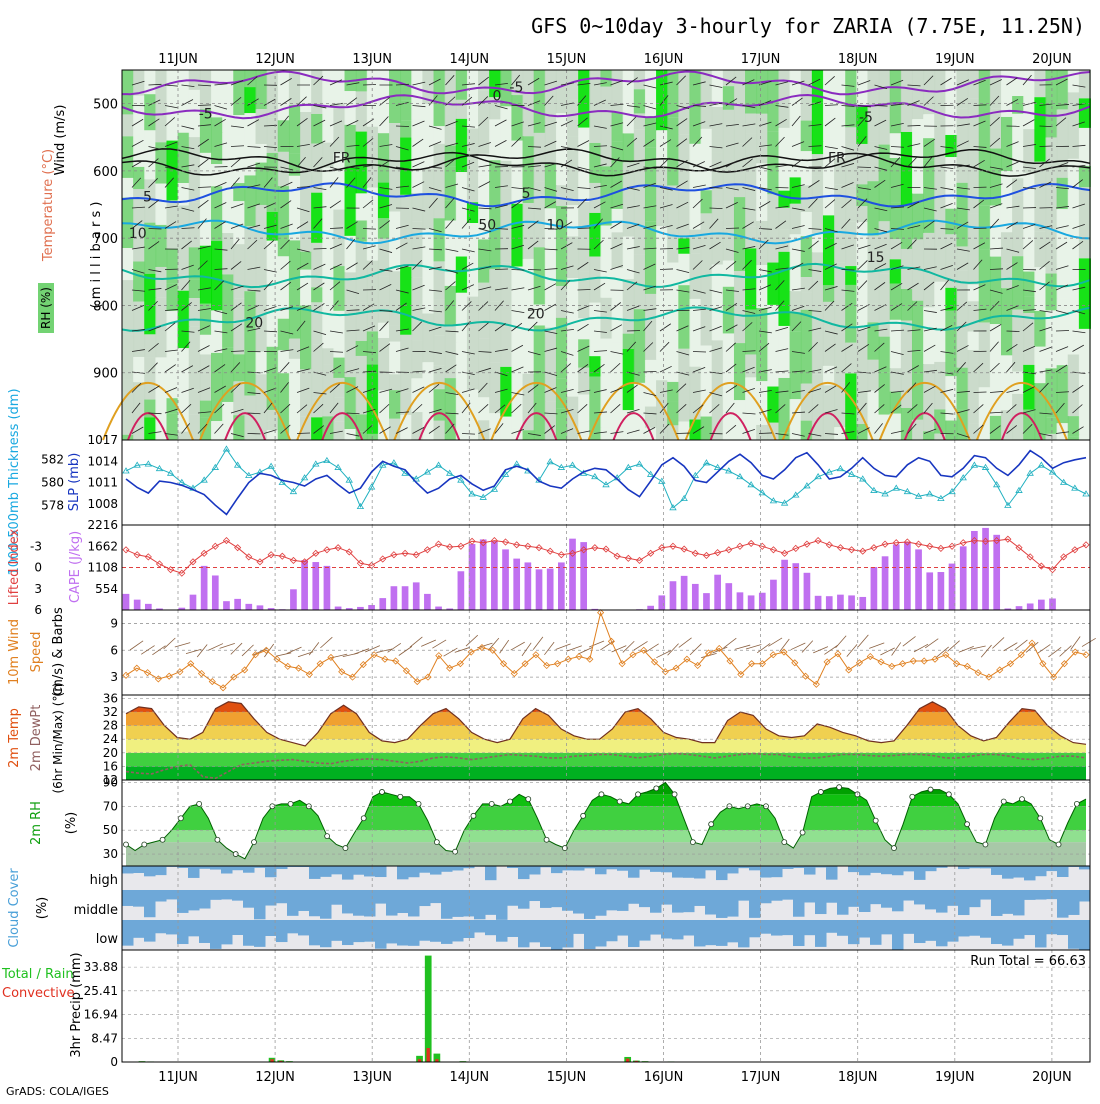 This screenshot has height=1104, width=1100. Describe the element at coordinates (876, 258) in the screenshot. I see `contour-label: 15` at that location.